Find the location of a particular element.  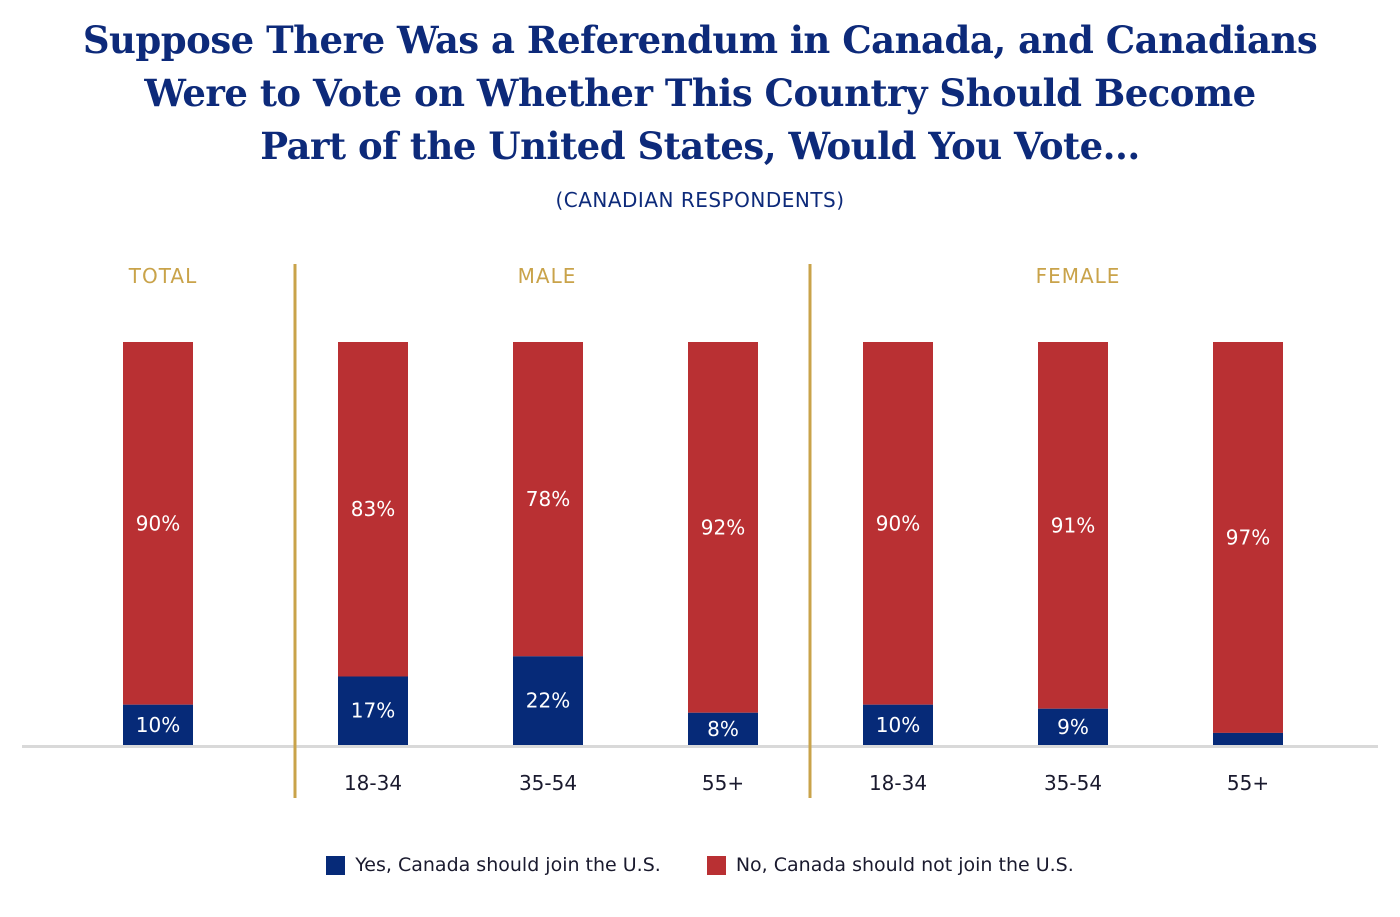

data-label-yes: 8% is located at coordinates (723, 729).